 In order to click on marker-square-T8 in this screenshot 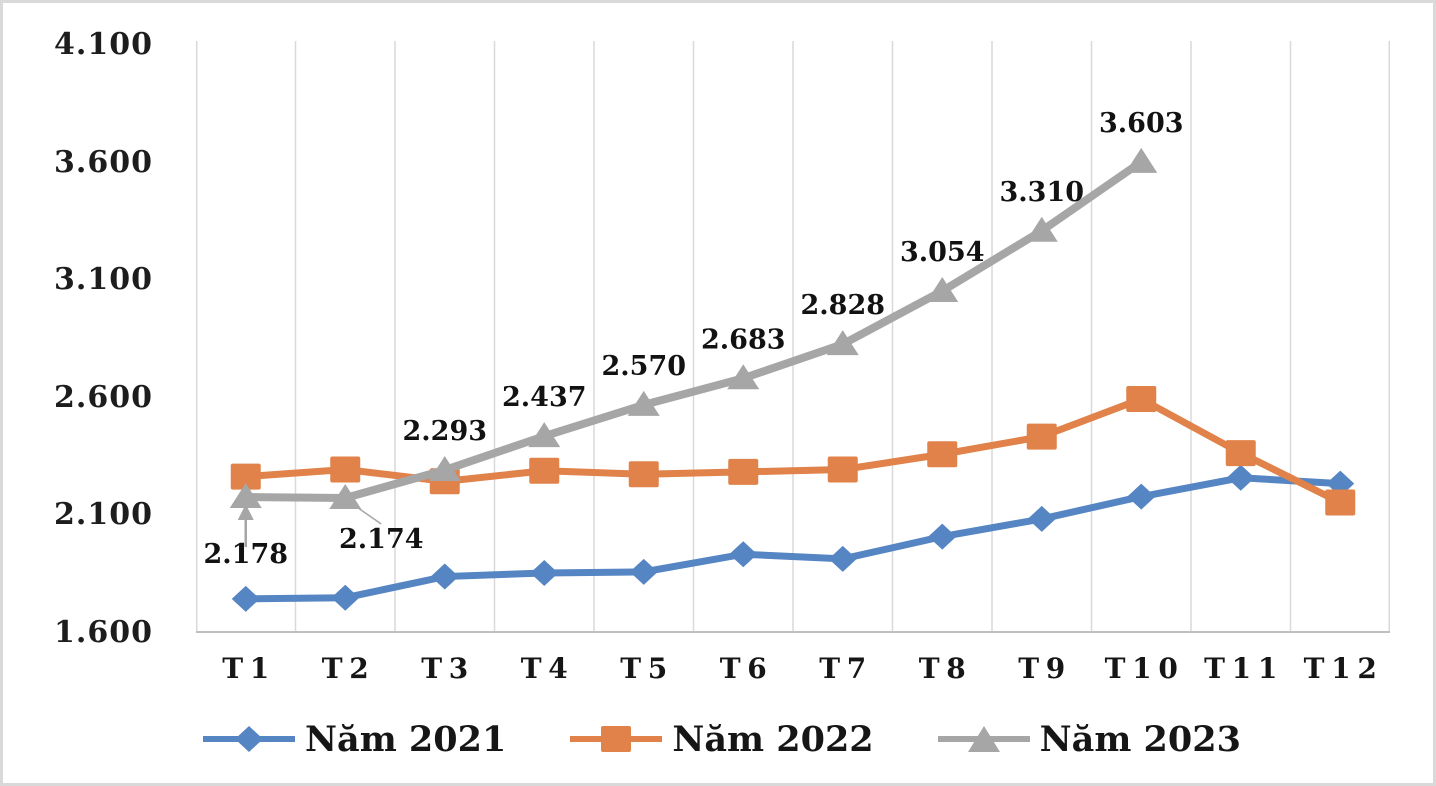, I will do `click(942, 454)`.